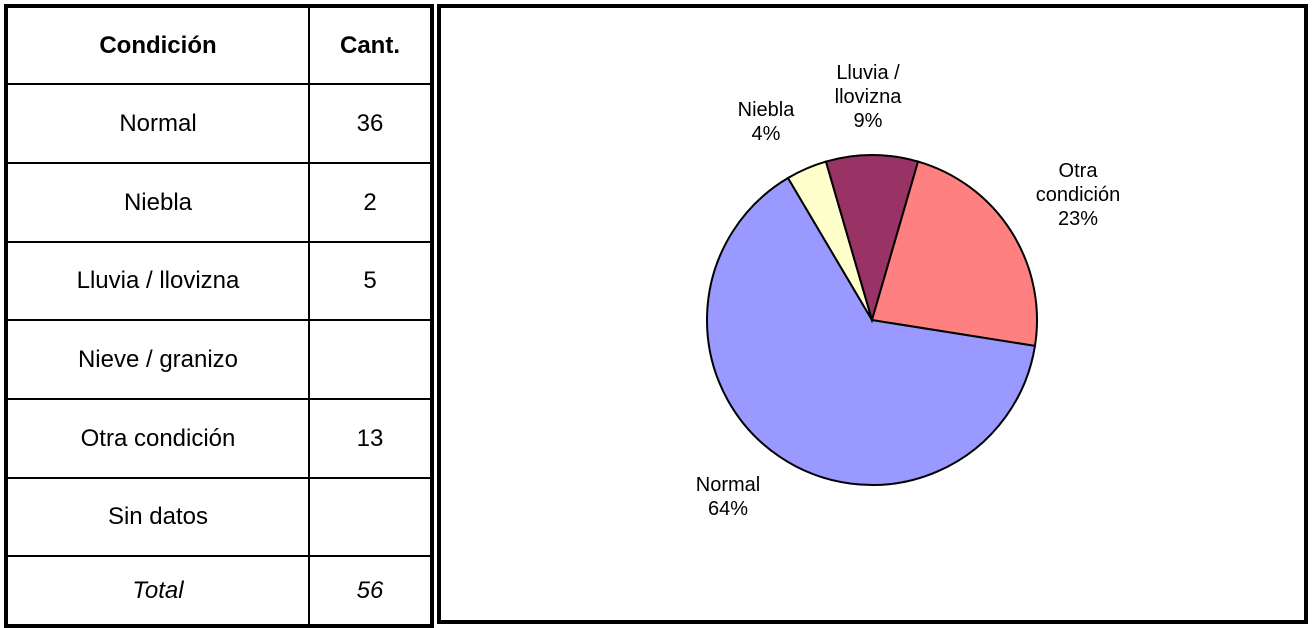 This screenshot has height=628, width=1312. I want to click on table-row: Total 56, so click(219, 591).